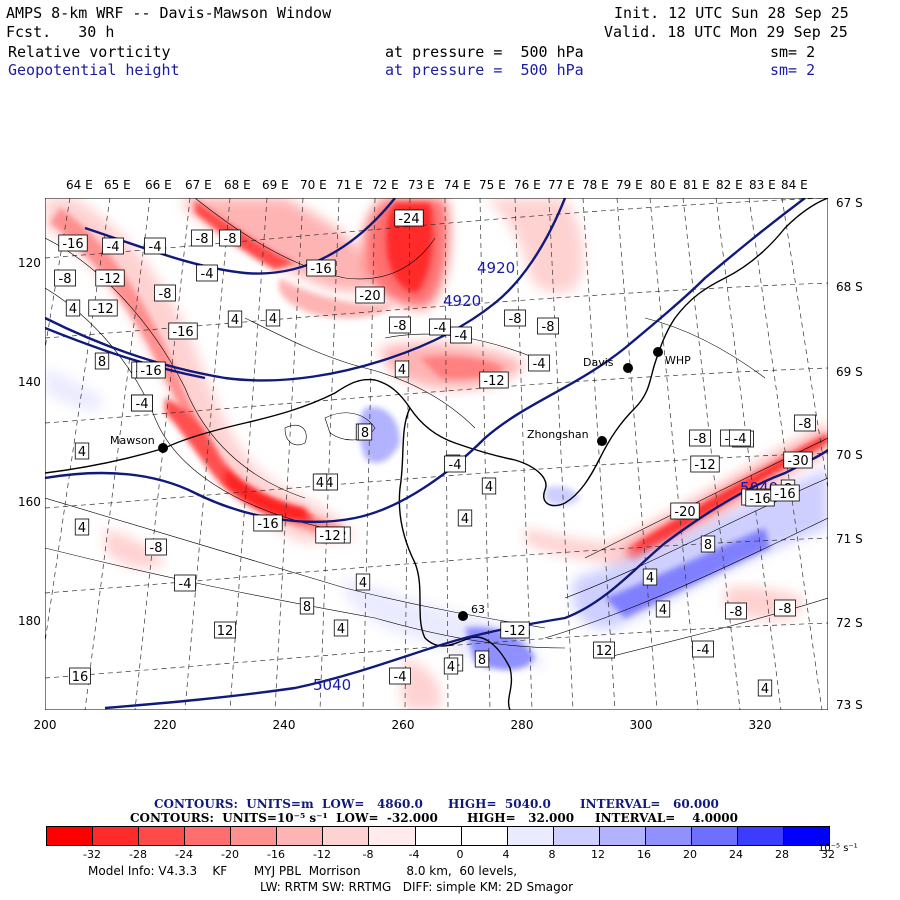 Image resolution: width=900 pixels, height=900 pixels. Describe the element at coordinates (94, 70) in the screenshot. I see `field2-name: Geopotential height` at that location.